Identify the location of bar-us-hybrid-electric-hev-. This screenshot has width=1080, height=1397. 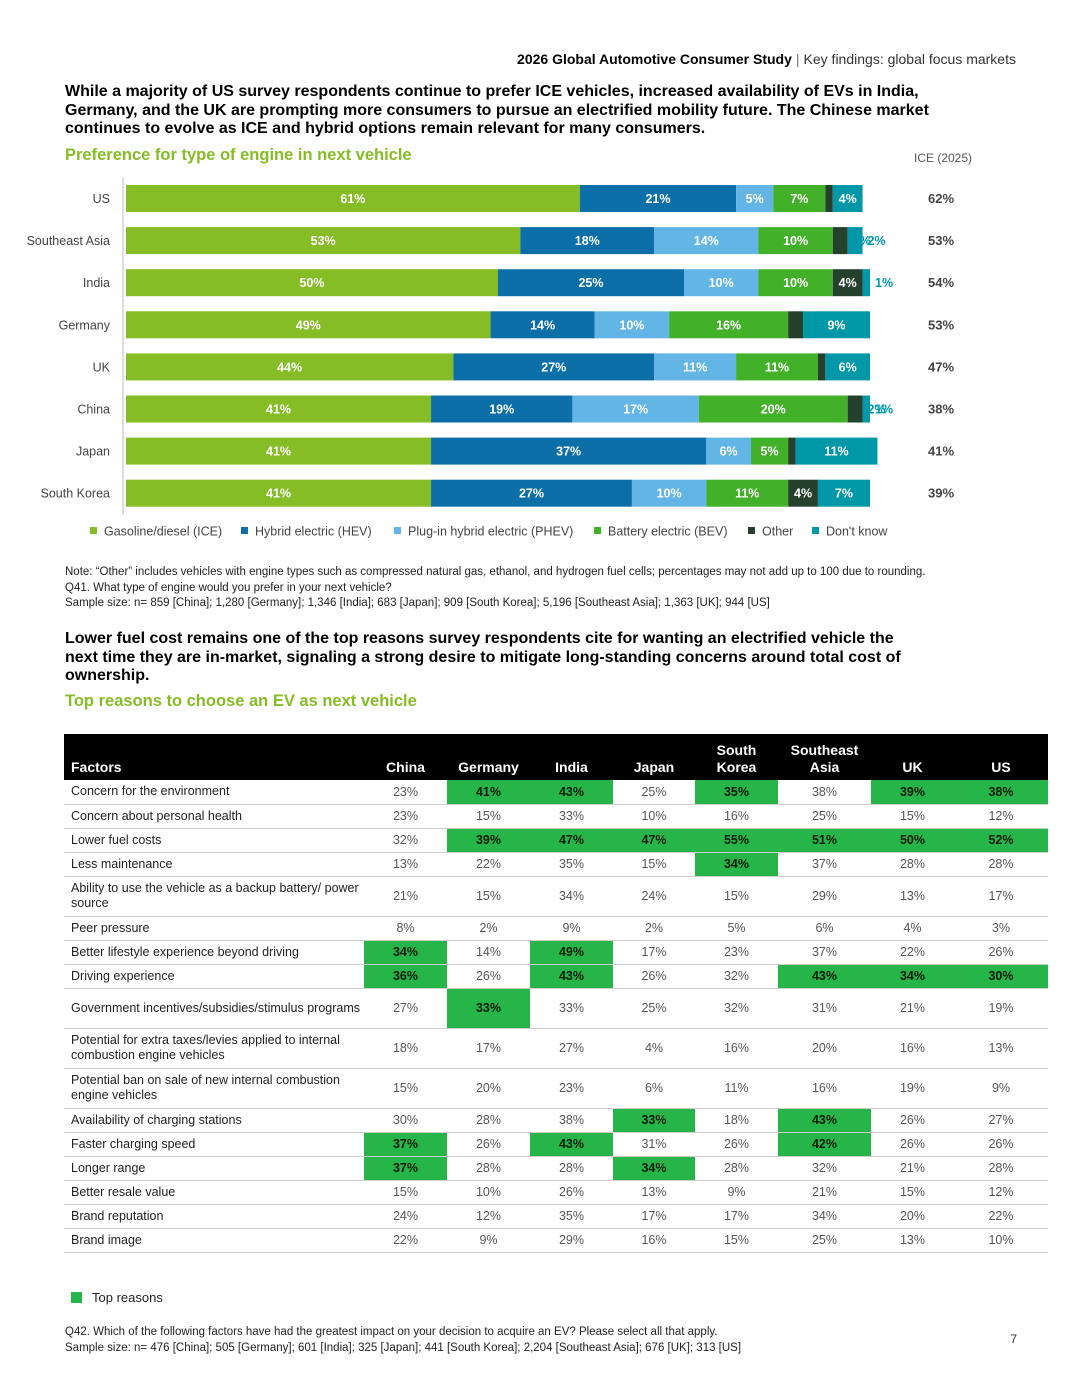
(658, 198).